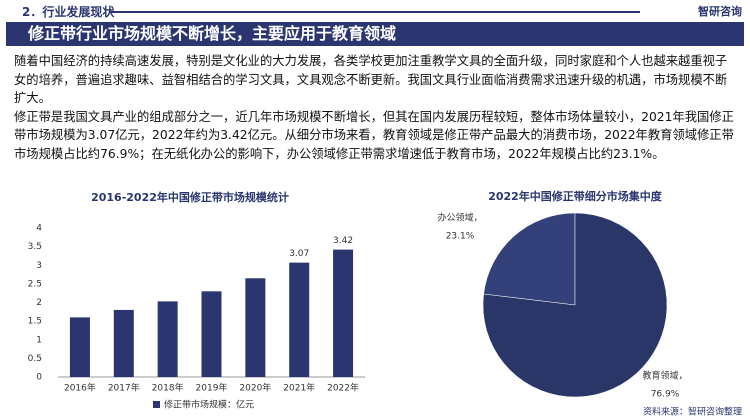 The height and width of the screenshot is (420, 750). I want to click on pie-label: 办公领域，, so click(459, 218).